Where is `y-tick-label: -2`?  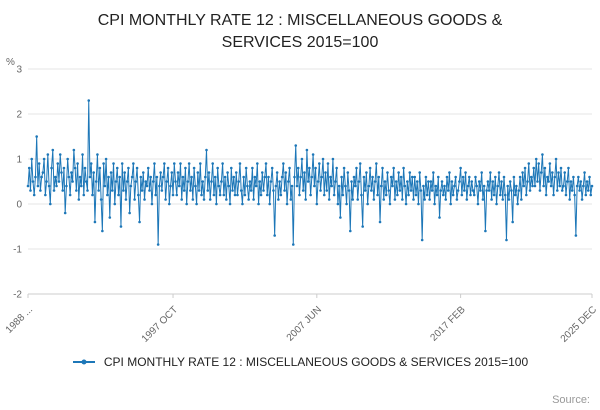 y-tick-label: -2 is located at coordinates (17, 295).